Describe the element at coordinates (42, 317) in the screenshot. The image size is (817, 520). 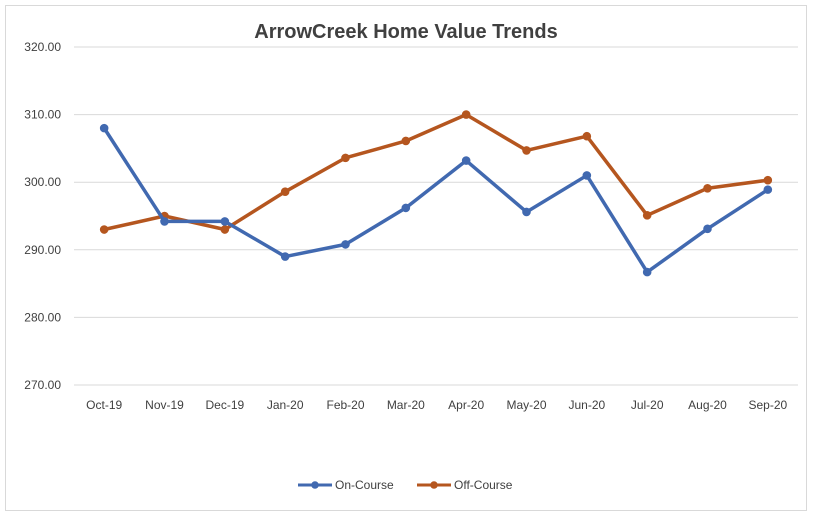
I see `y-tick-label: 280.00` at that location.